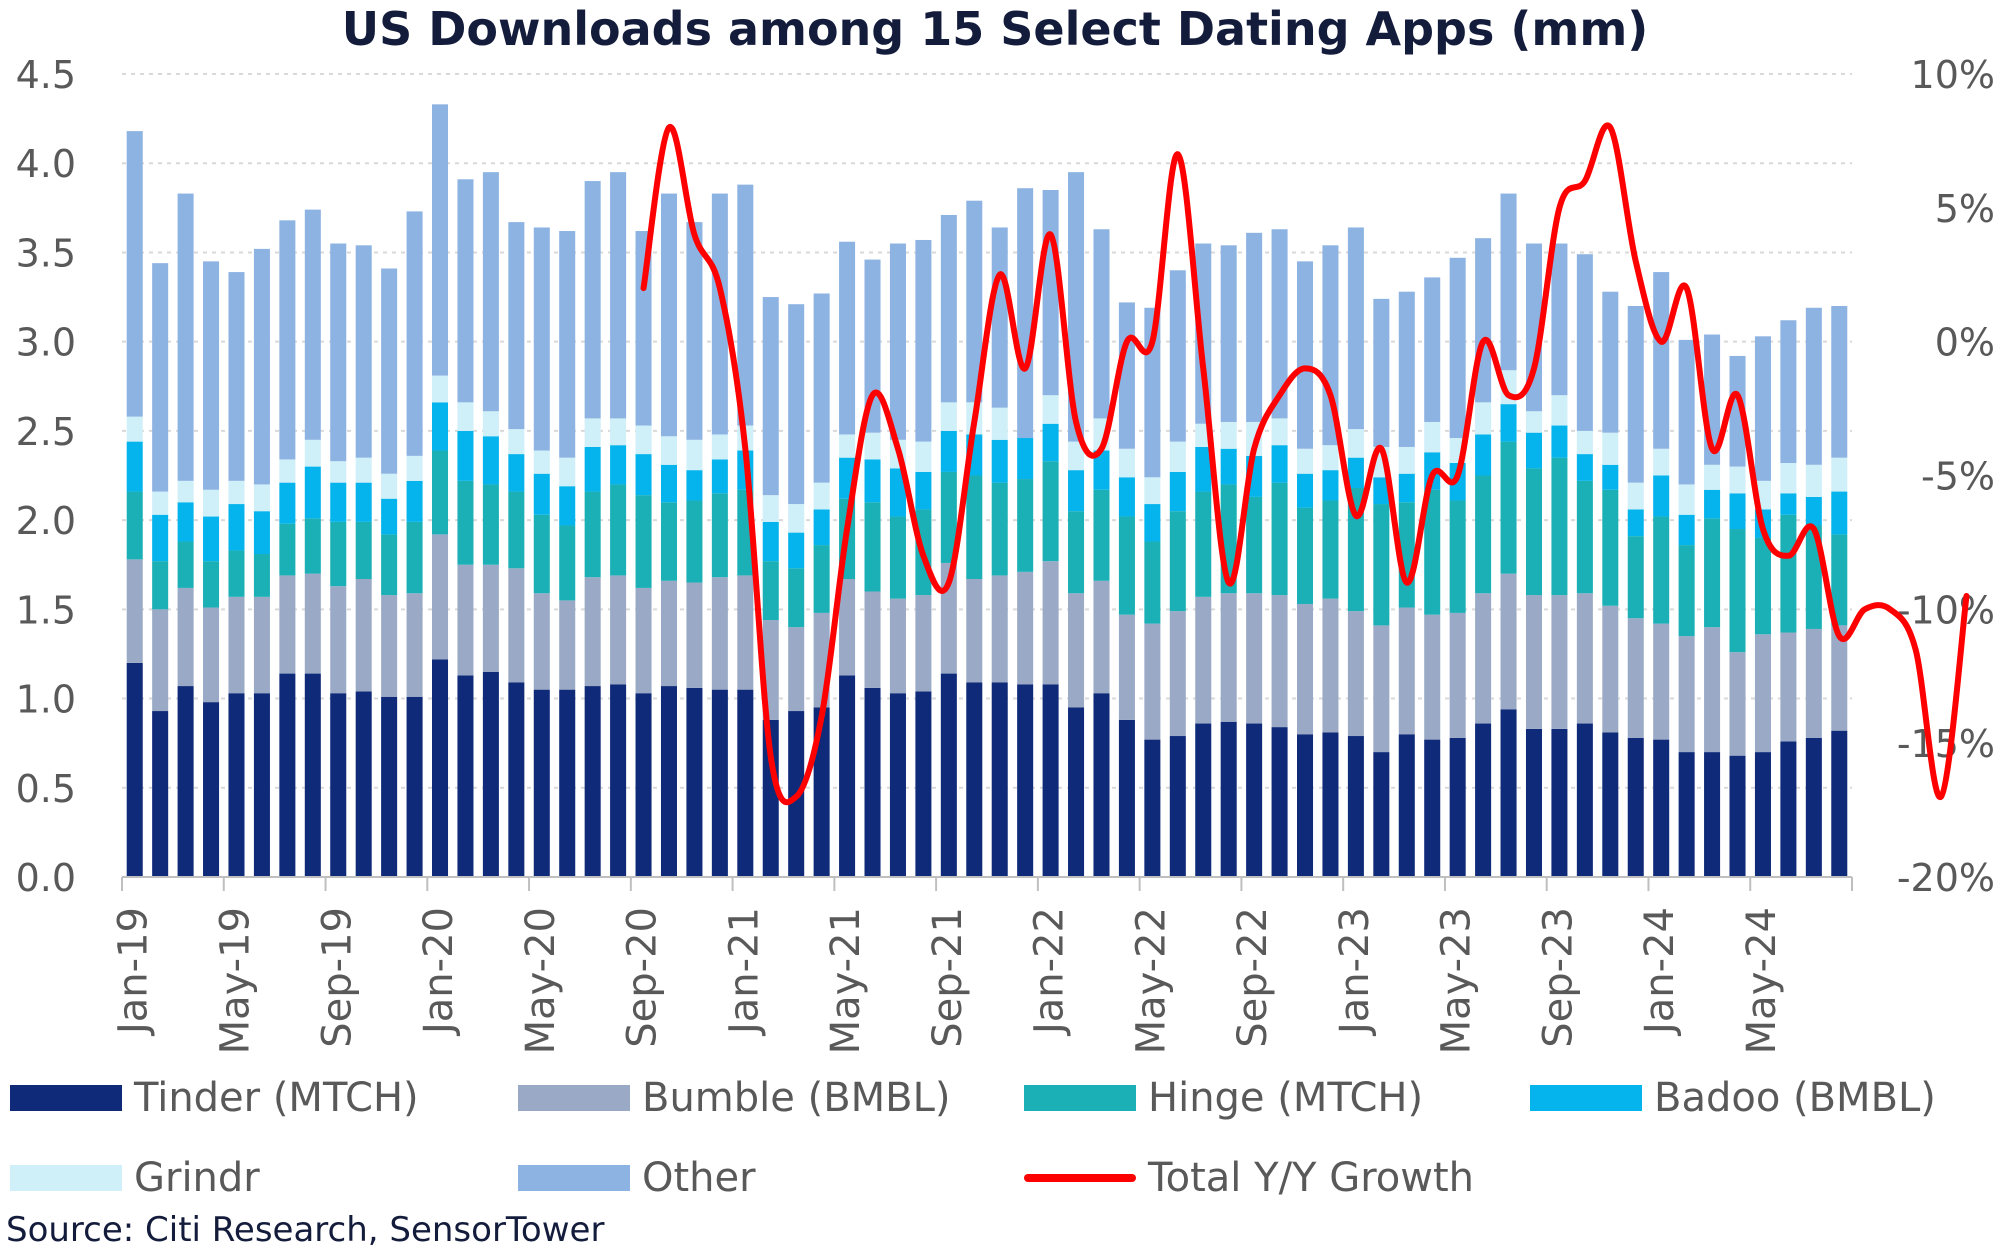  I want to click on x-tick-label: Sep-20, so click(643, 977).